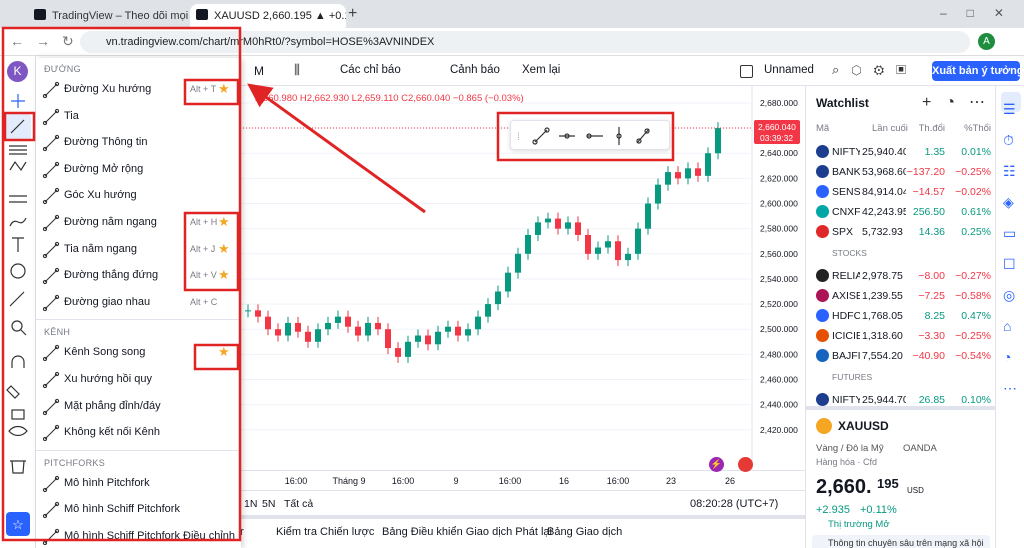 The width and height of the screenshot is (1024, 548). I want to click on kind: Hàng hóa · Cfd, so click(847, 462).